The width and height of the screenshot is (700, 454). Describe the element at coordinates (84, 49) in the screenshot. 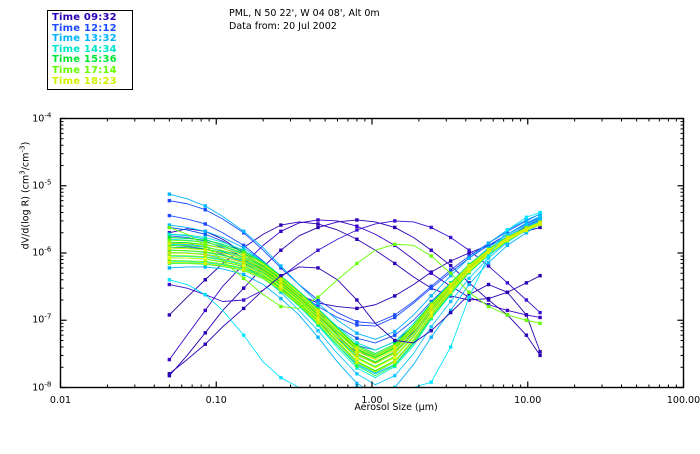

I see `legend-label: Time 14:34` at that location.